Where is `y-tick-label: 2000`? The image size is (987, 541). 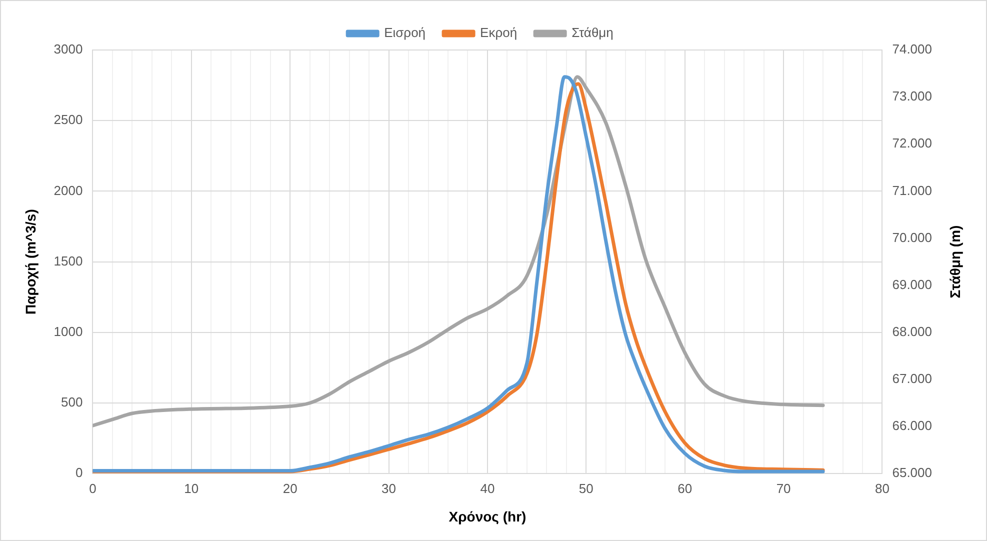 y-tick-label: 2000 is located at coordinates (68, 190).